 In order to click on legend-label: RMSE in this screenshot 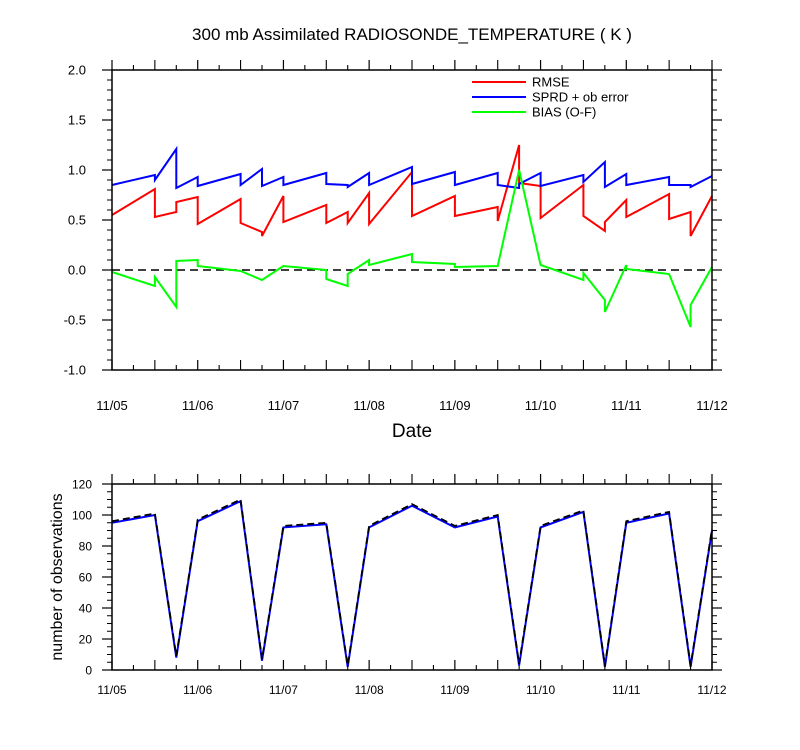, I will do `click(551, 82)`.